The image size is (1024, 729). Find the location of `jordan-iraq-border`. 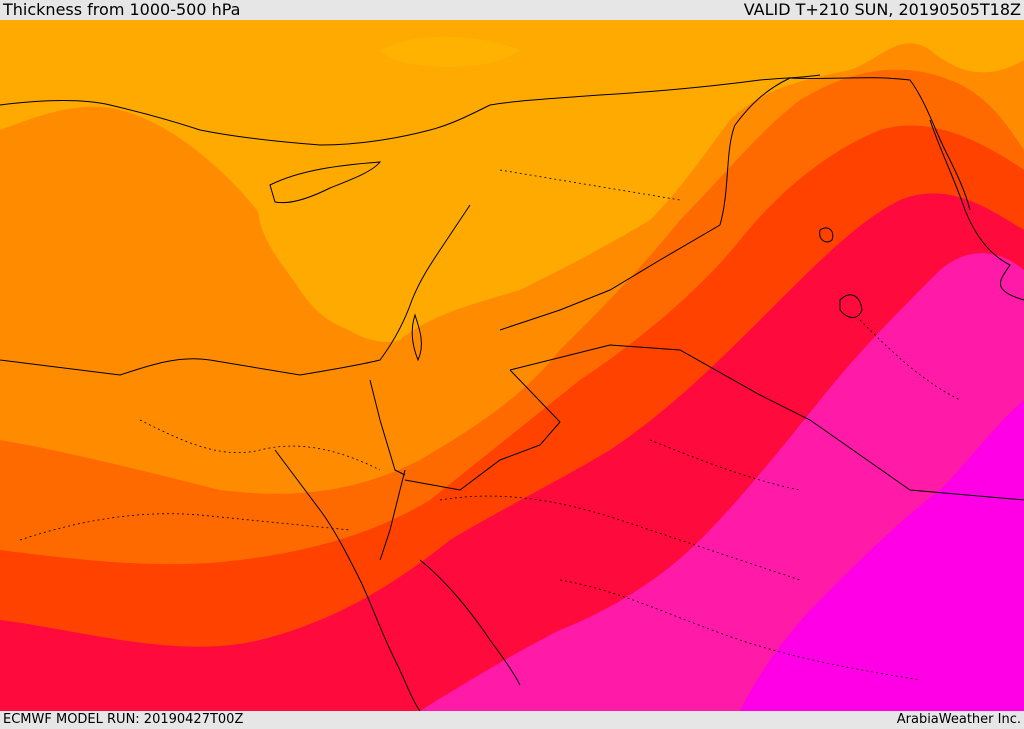

jordan-iraq-border is located at coordinates (610, 277).